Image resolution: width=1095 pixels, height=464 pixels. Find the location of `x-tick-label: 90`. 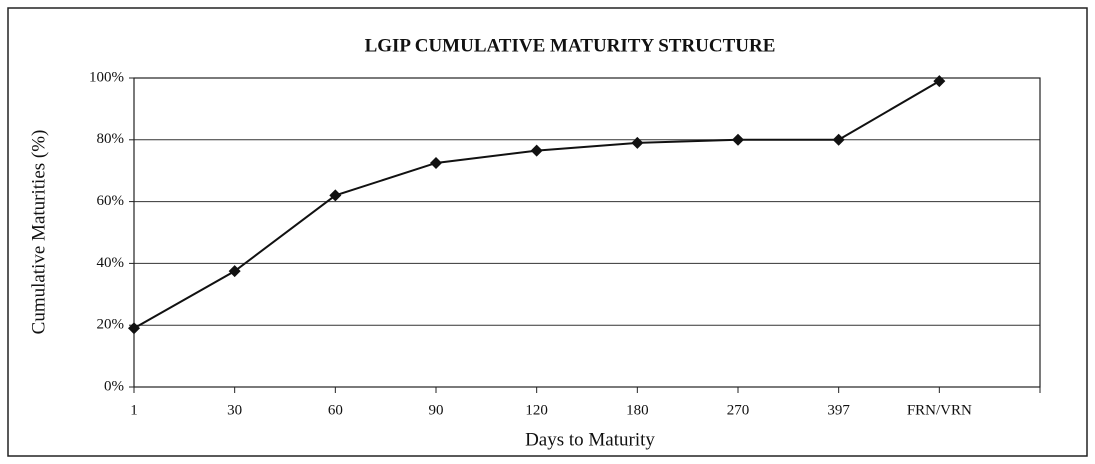

x-tick-label: 90 is located at coordinates (436, 410).